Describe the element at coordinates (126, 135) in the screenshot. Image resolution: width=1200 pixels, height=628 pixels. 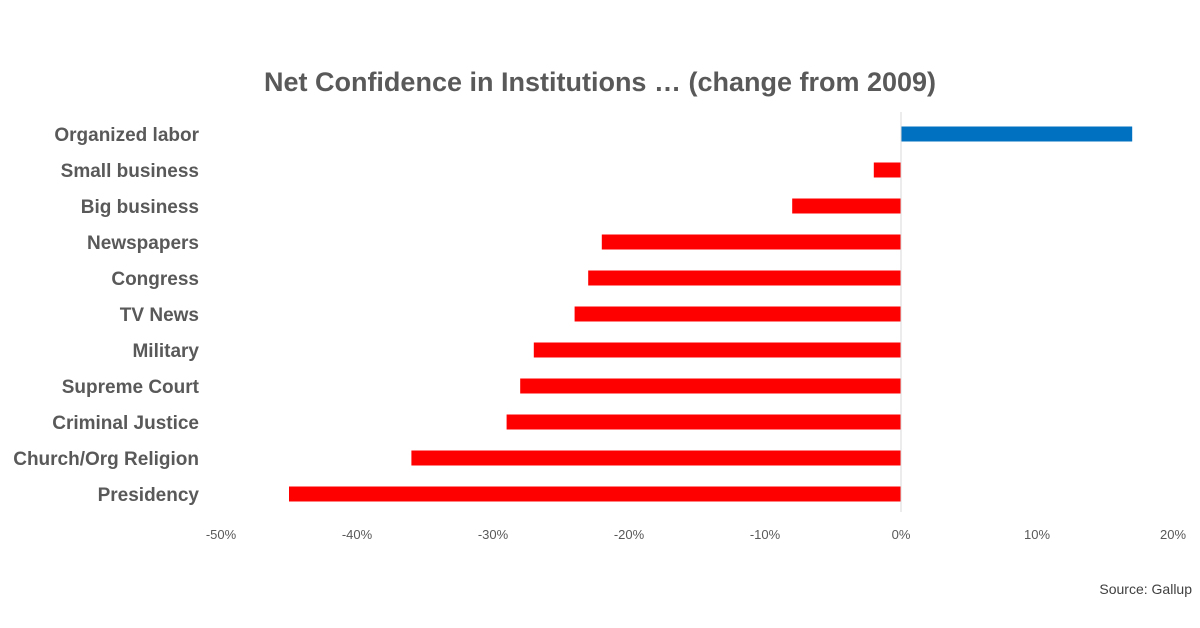
I see `category-label: Organized labor` at that location.